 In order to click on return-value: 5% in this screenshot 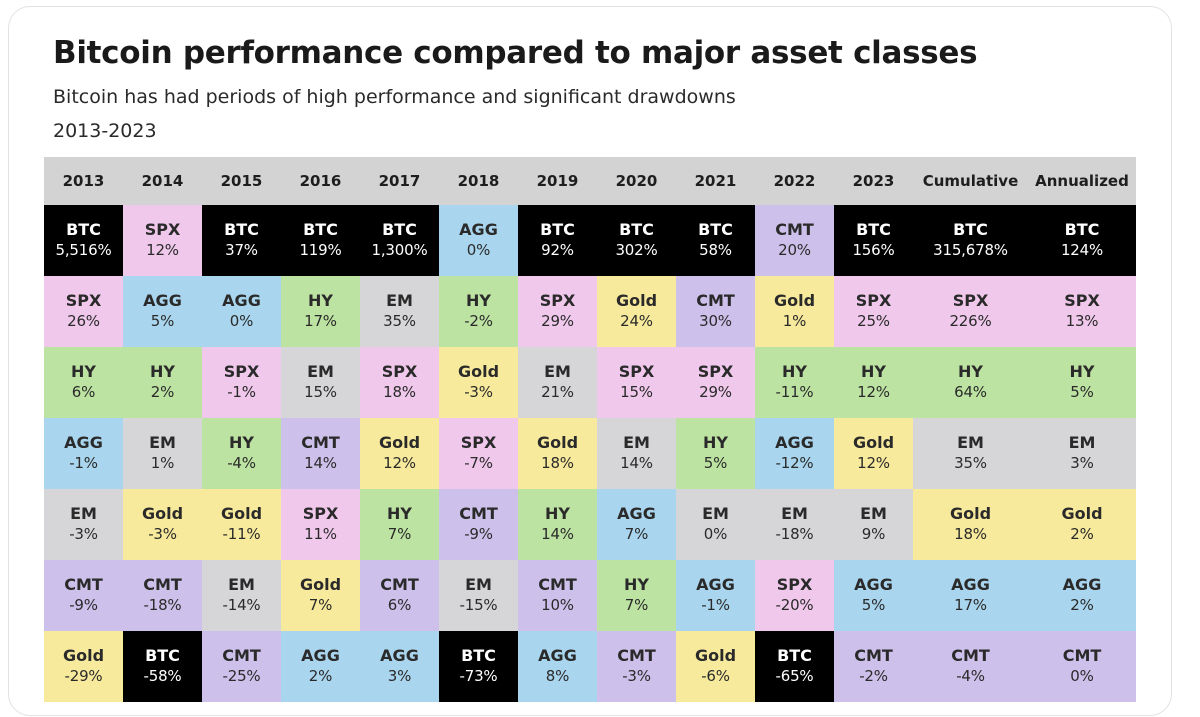, I will do `click(715, 463)`.